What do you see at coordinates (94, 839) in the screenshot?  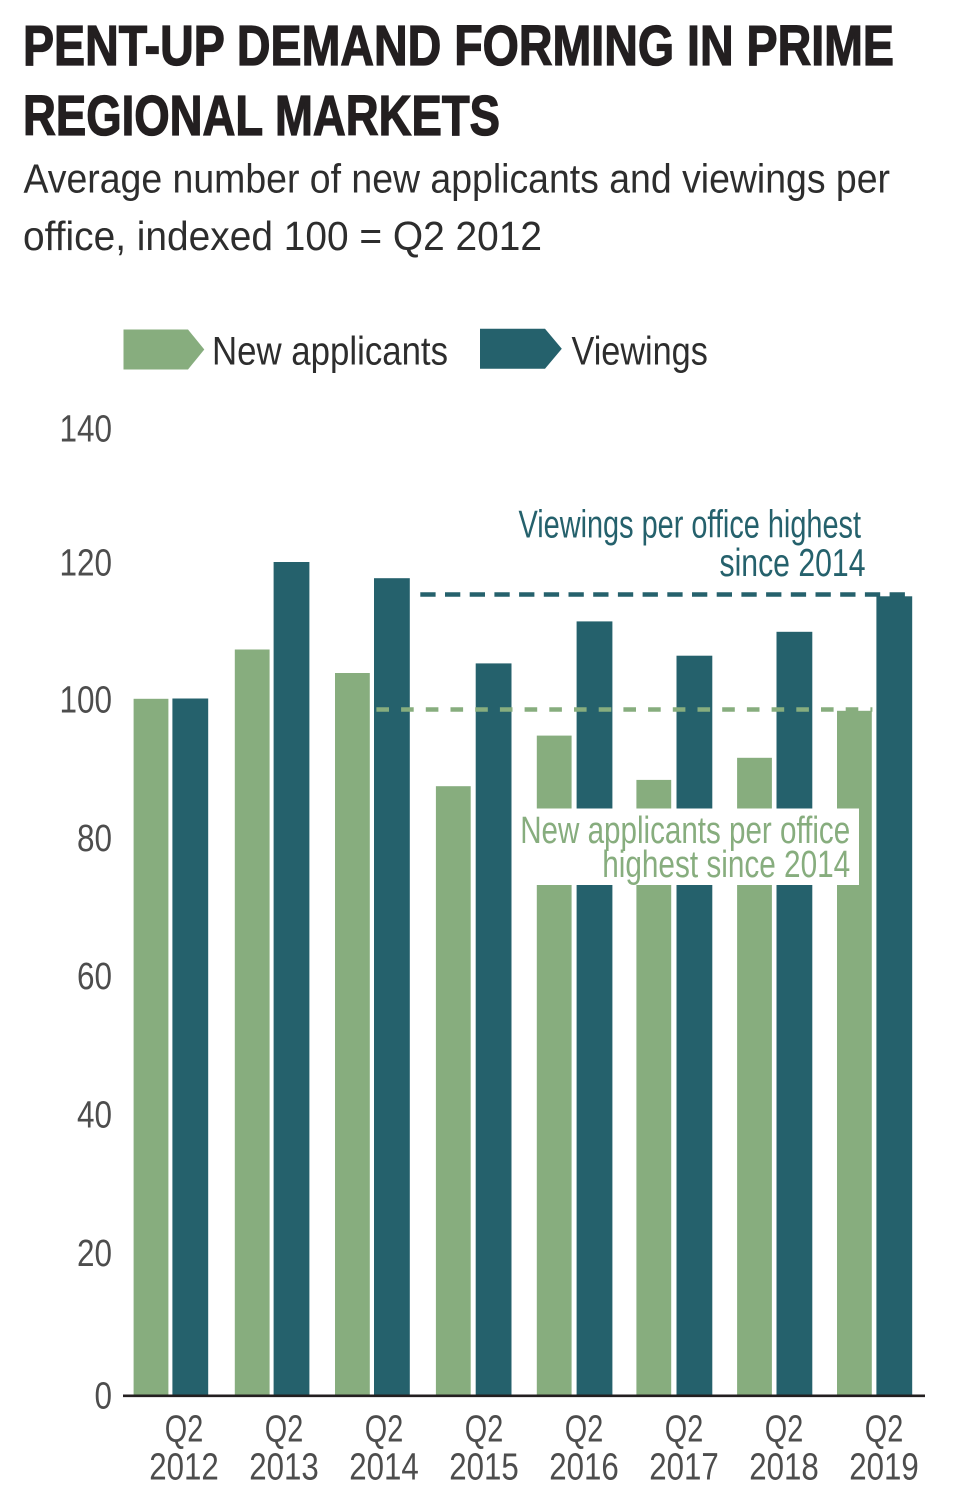 I see `svg-text: 80` at bounding box center [94, 839].